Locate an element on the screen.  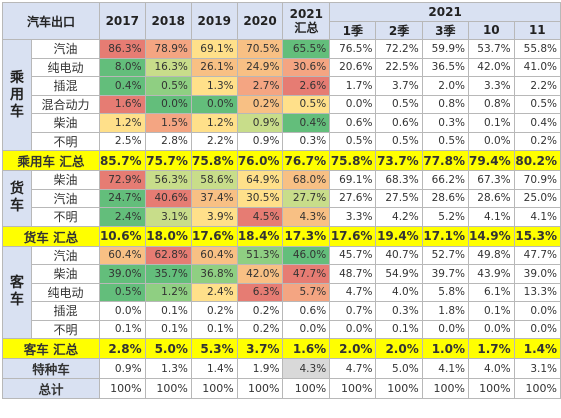
fuel-type-label: 纯电动 is located at coordinates (65, 292).